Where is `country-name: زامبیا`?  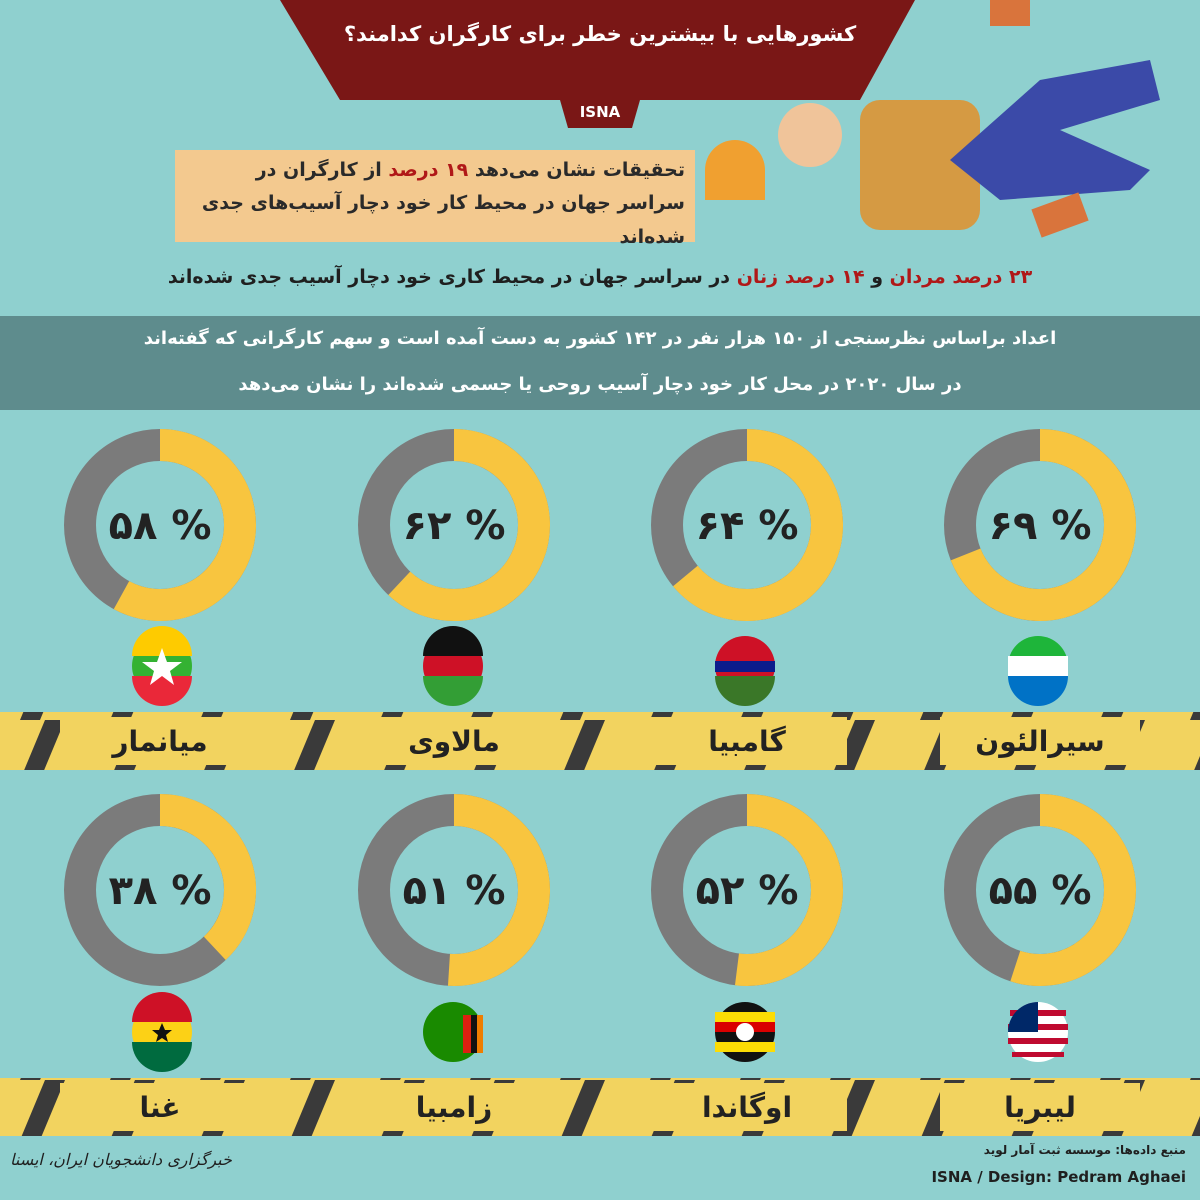 country-name: زامبیا is located at coordinates (454, 1107).